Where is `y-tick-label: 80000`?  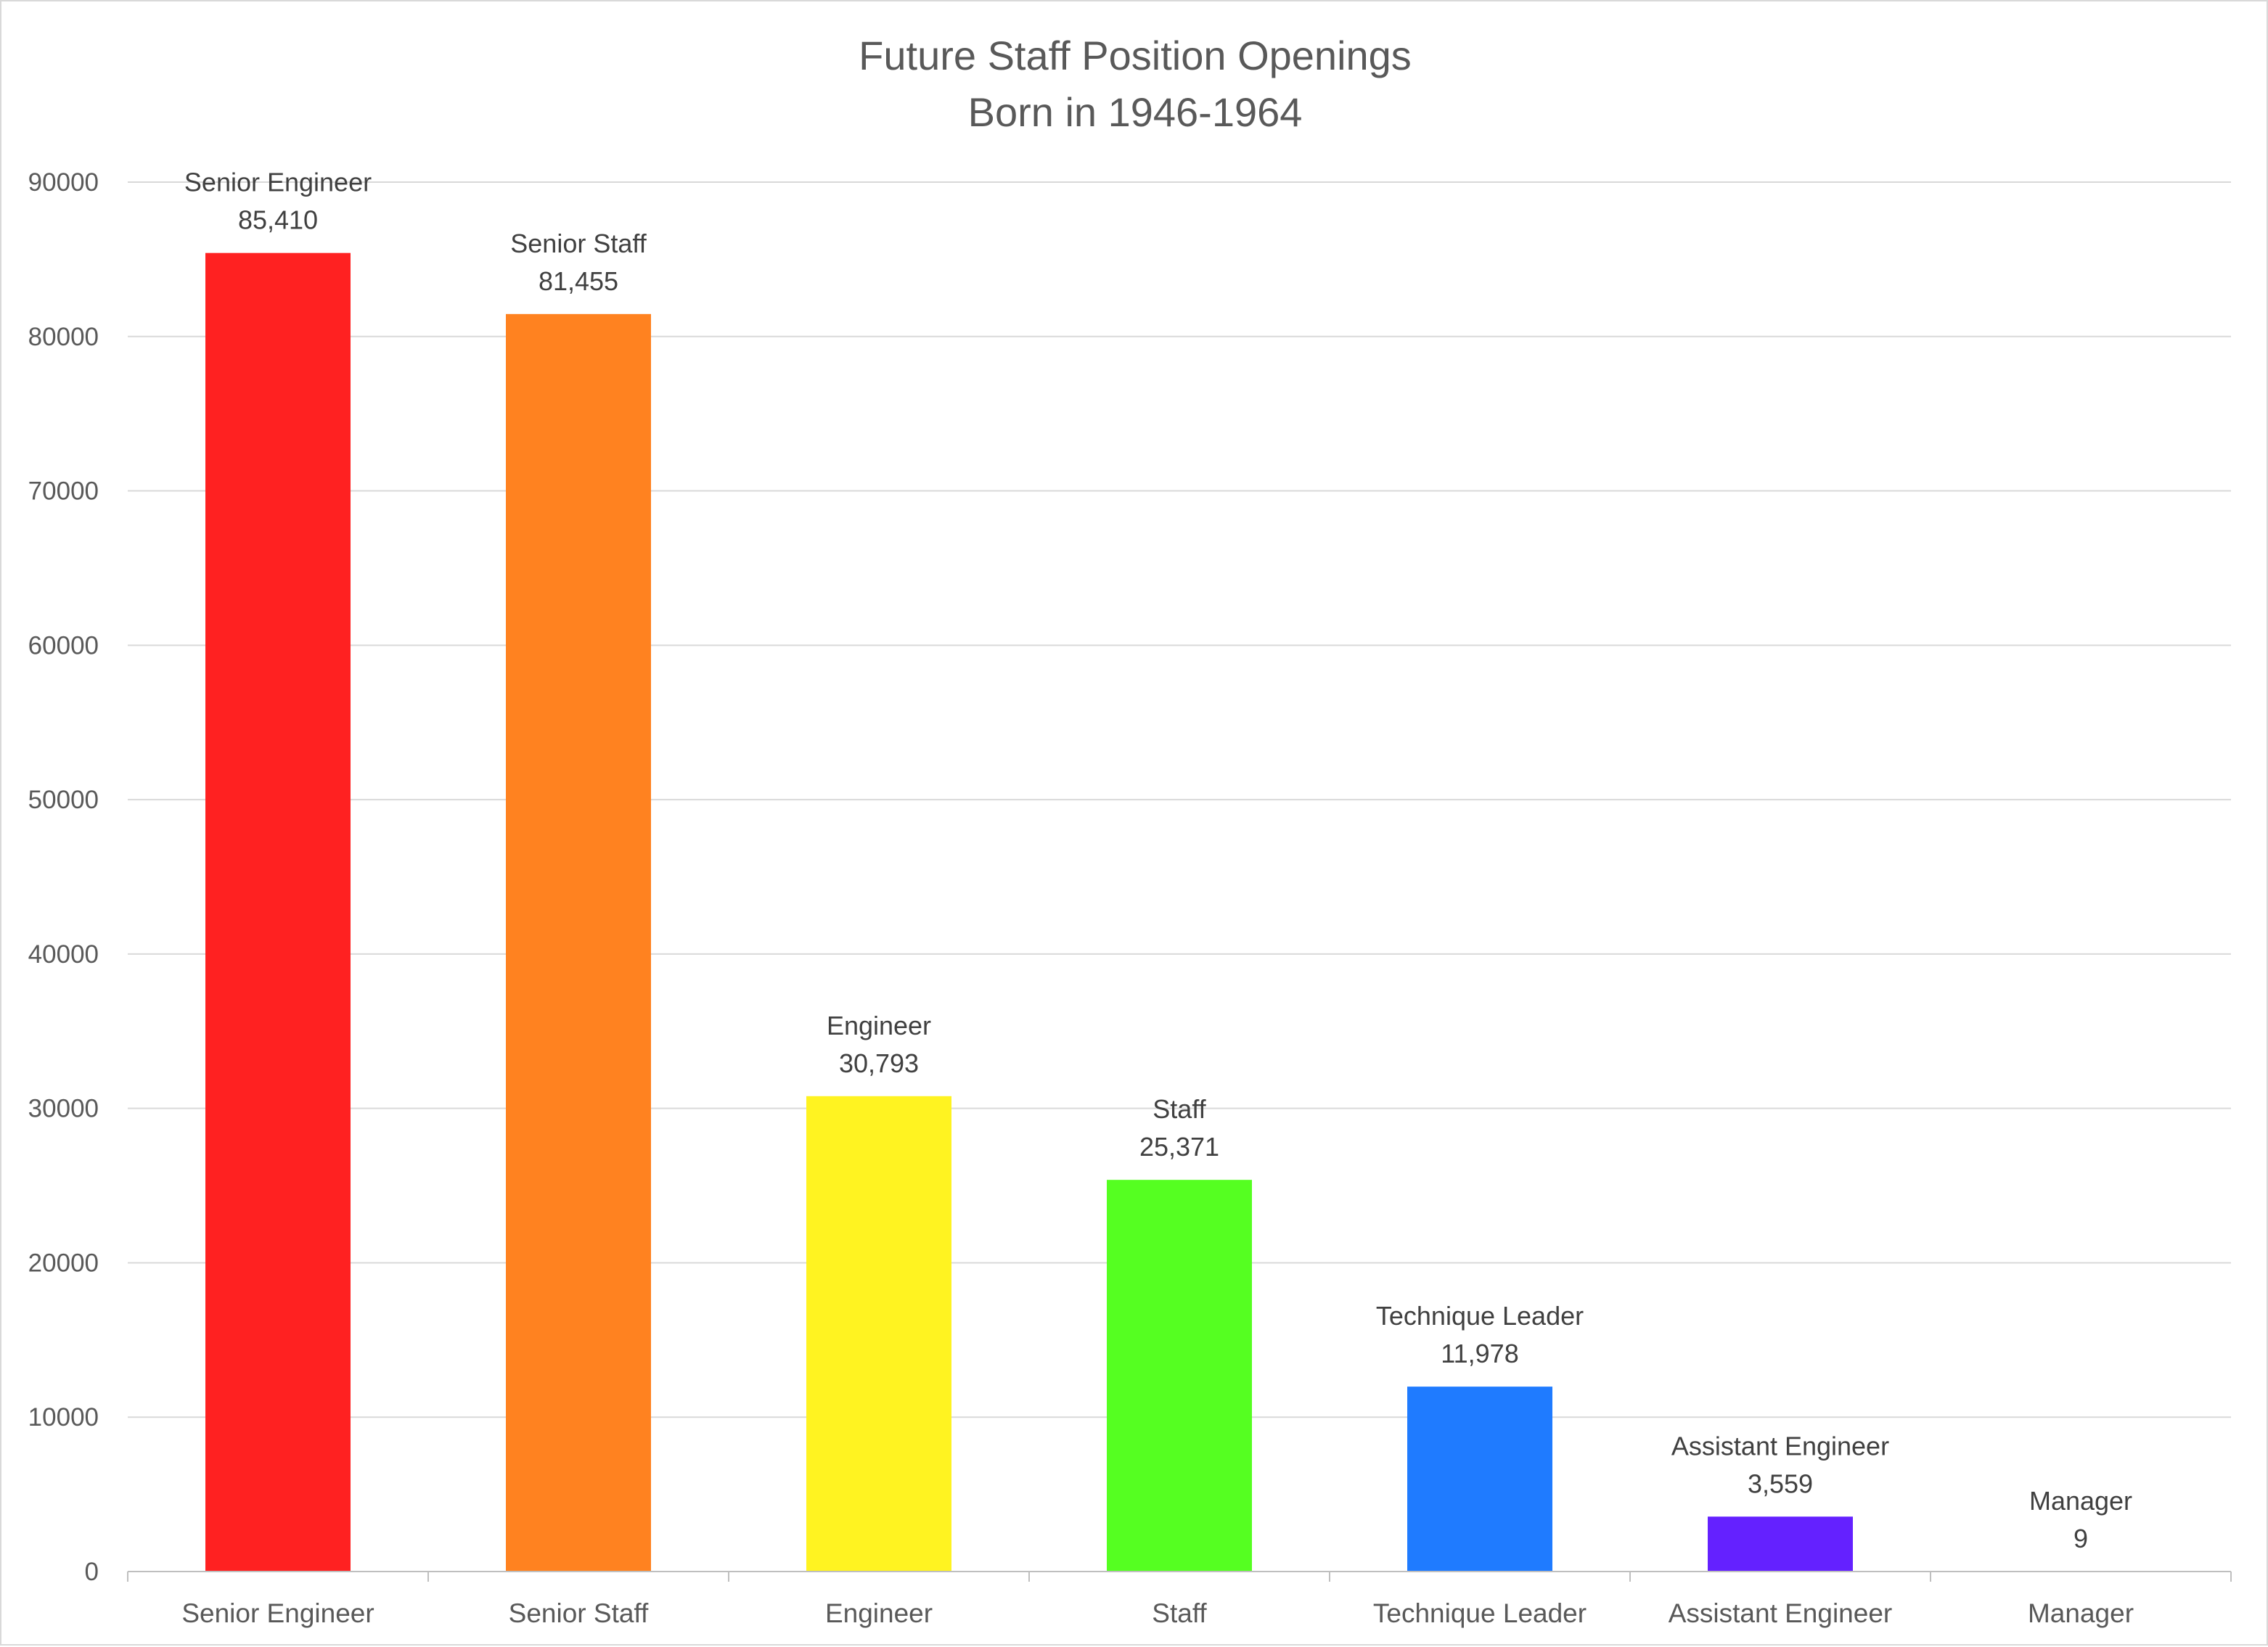
y-tick-label: 80000 is located at coordinates (63, 337).